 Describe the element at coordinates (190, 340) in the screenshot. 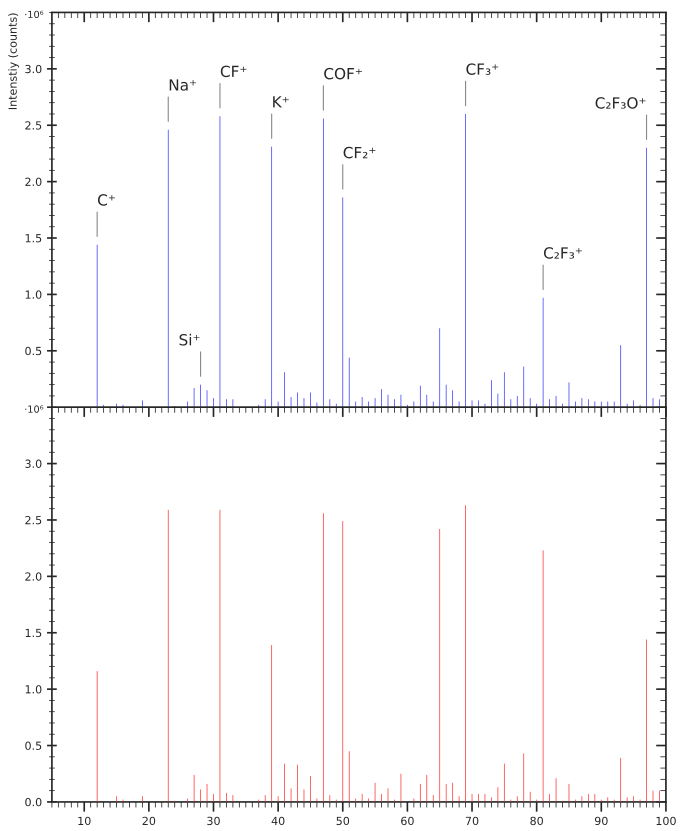

I see `annotation: Si⁺` at that location.